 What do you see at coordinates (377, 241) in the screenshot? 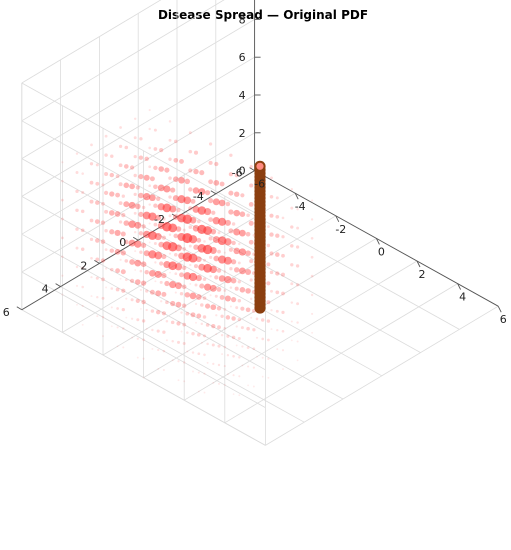
I see `x-tick-mark` at bounding box center [377, 241].